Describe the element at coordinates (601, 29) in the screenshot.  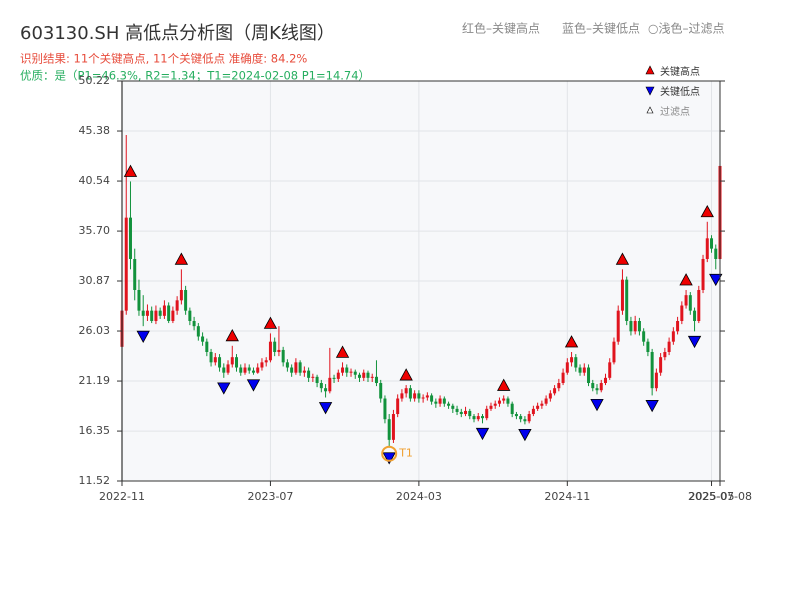
I see `header-legend: 蓝色–关键低点` at that location.